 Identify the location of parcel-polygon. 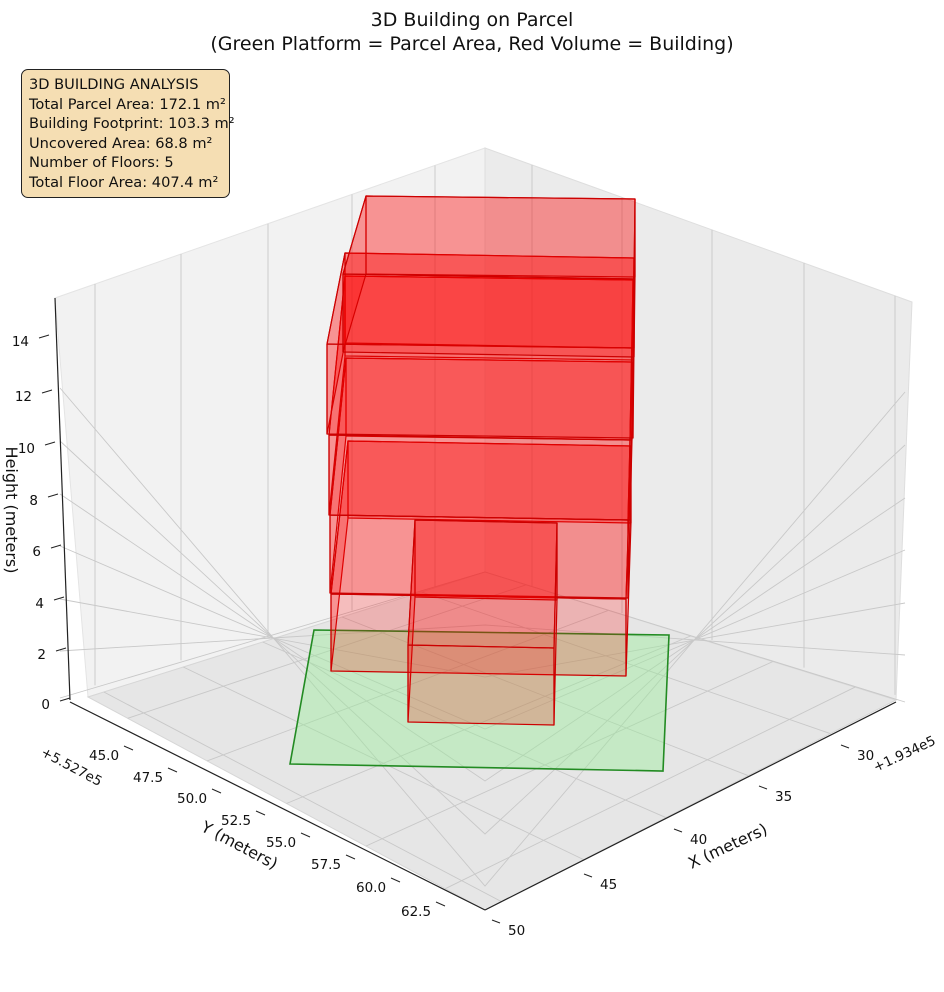
(479, 700).